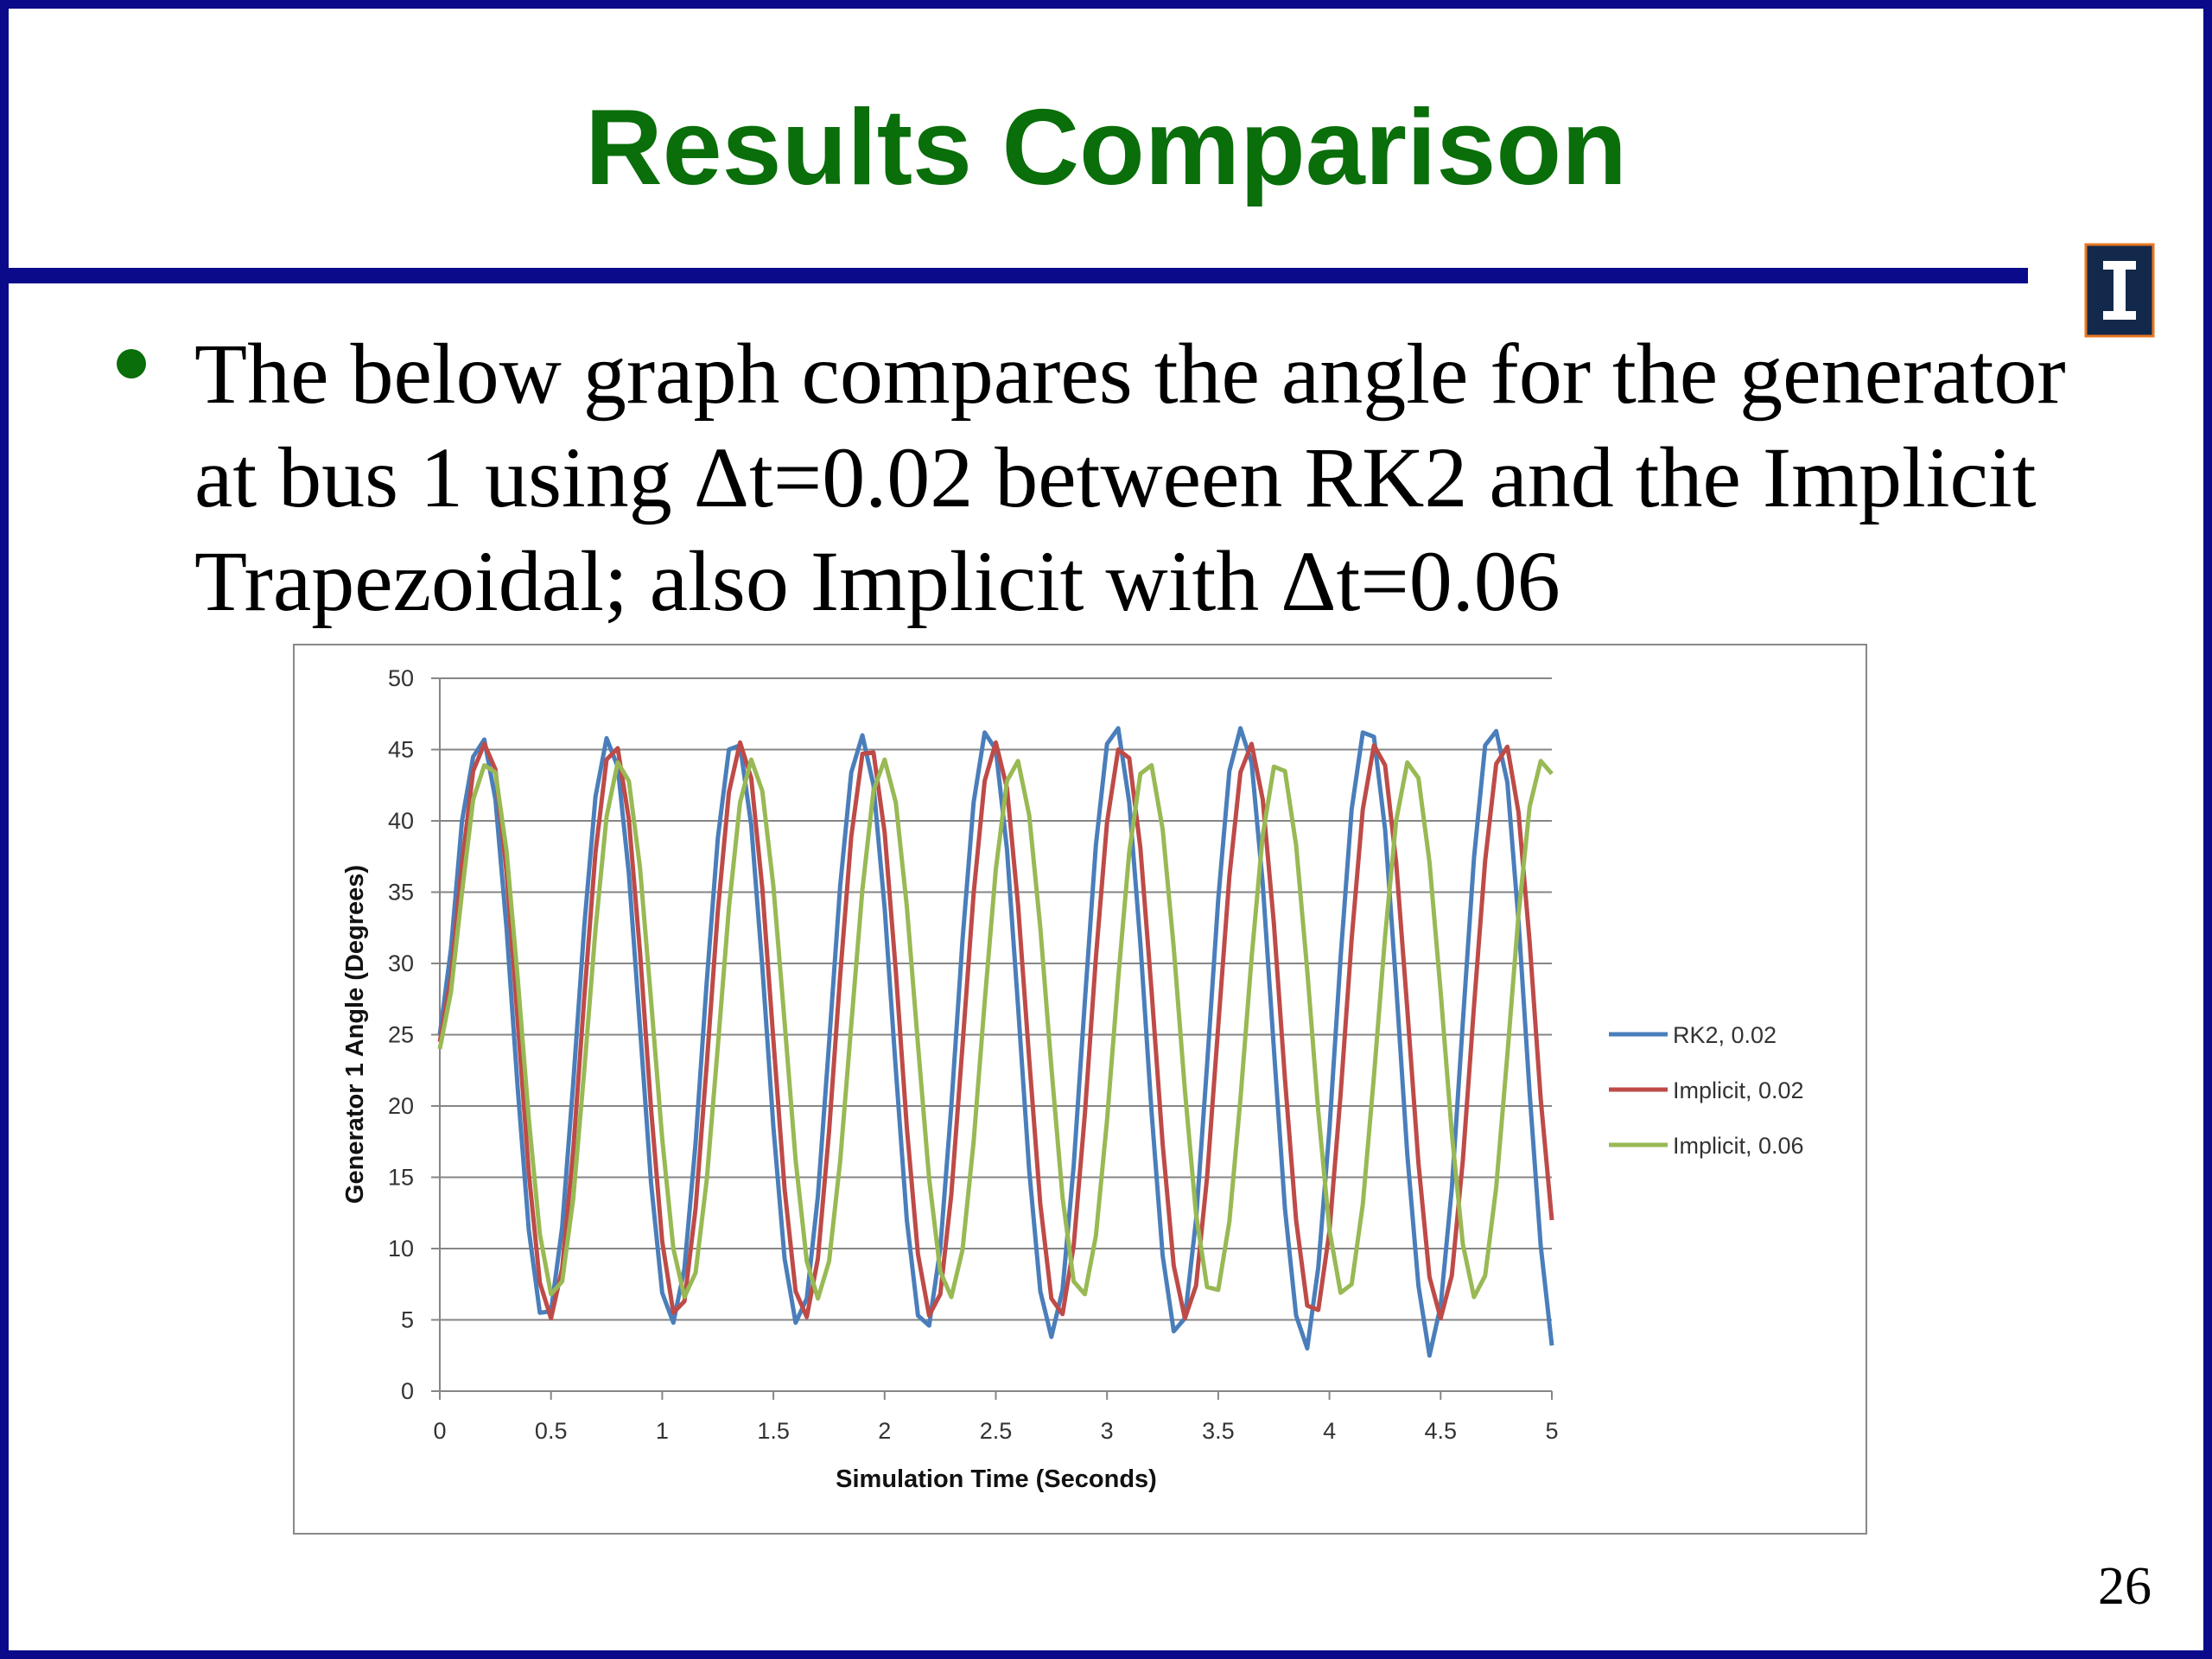 The height and width of the screenshot is (1659, 2212). What do you see at coordinates (401, 893) in the screenshot?
I see `y-tick-label: 35` at bounding box center [401, 893].